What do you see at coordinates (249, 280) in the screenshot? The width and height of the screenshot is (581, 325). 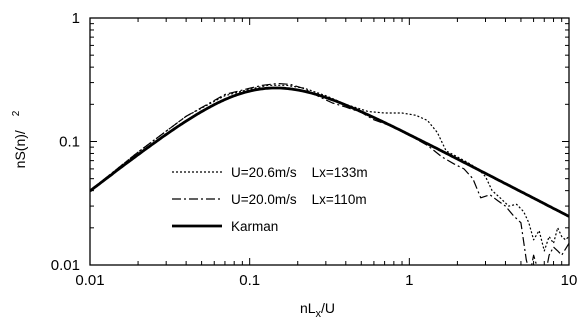 I see `x-tick-label: 0.1` at bounding box center [249, 280].